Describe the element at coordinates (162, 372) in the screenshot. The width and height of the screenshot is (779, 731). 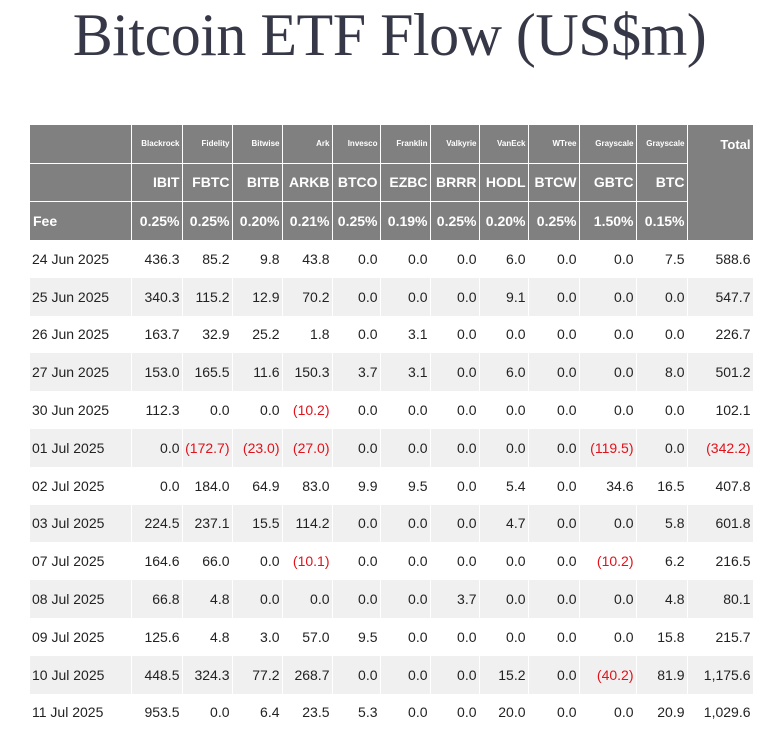
I see `flow-cell: 153.0` at that location.